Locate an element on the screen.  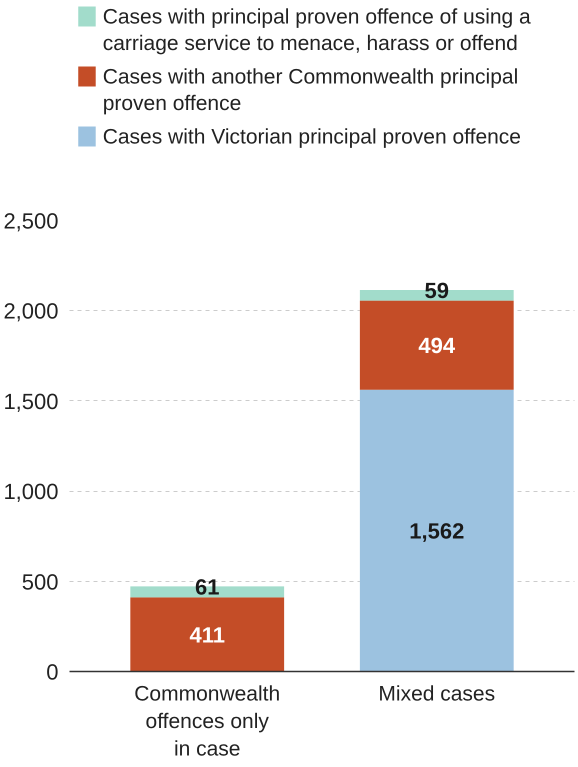
y-tick-label: 2,000 is located at coordinates (31, 311).